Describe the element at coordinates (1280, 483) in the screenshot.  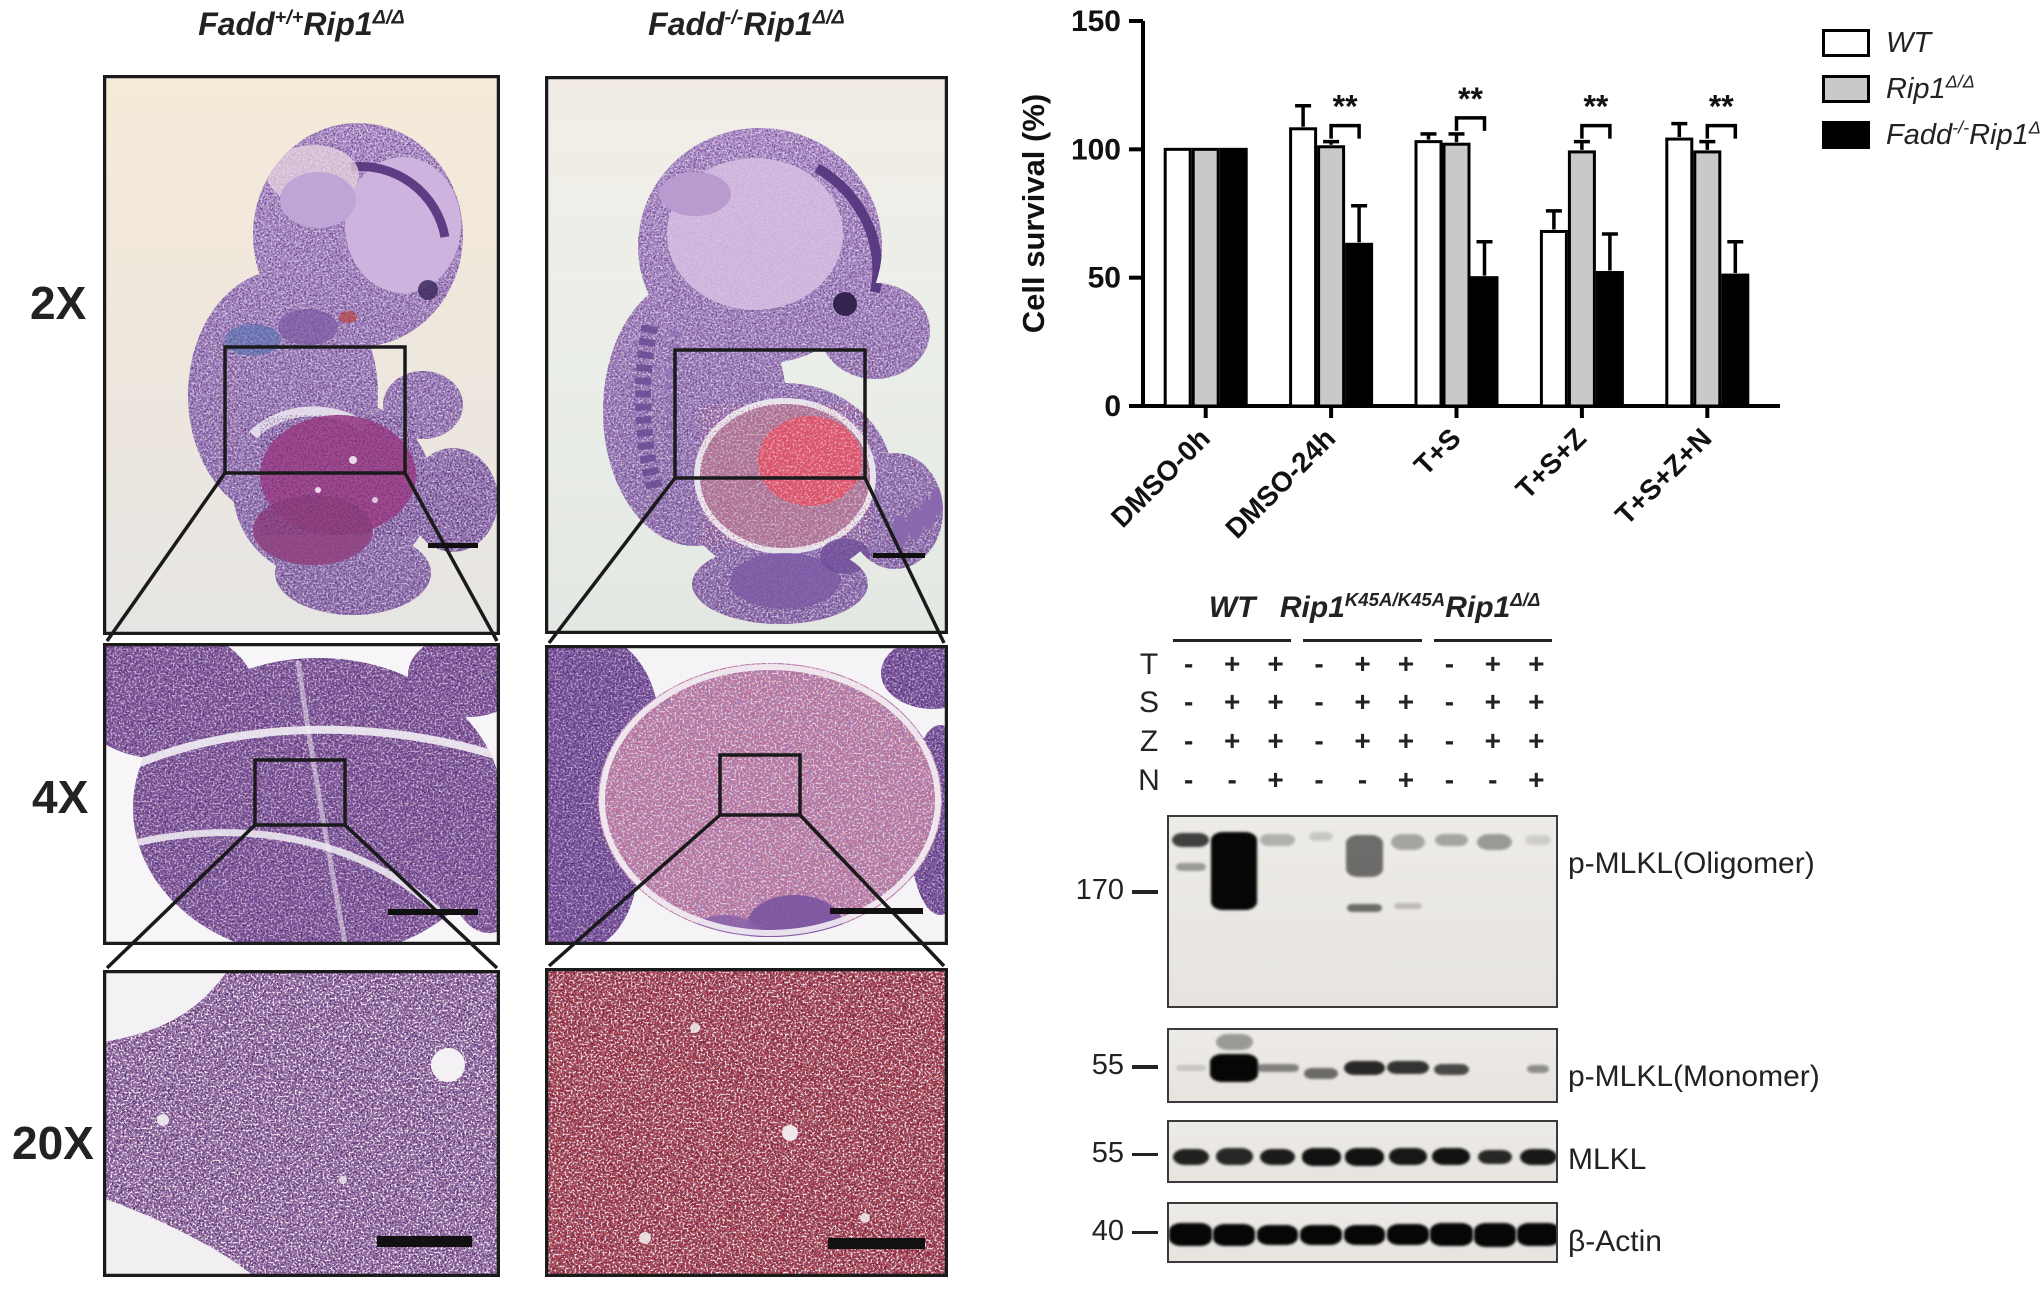
I see `x-category-label: DMSO-24h` at that location.